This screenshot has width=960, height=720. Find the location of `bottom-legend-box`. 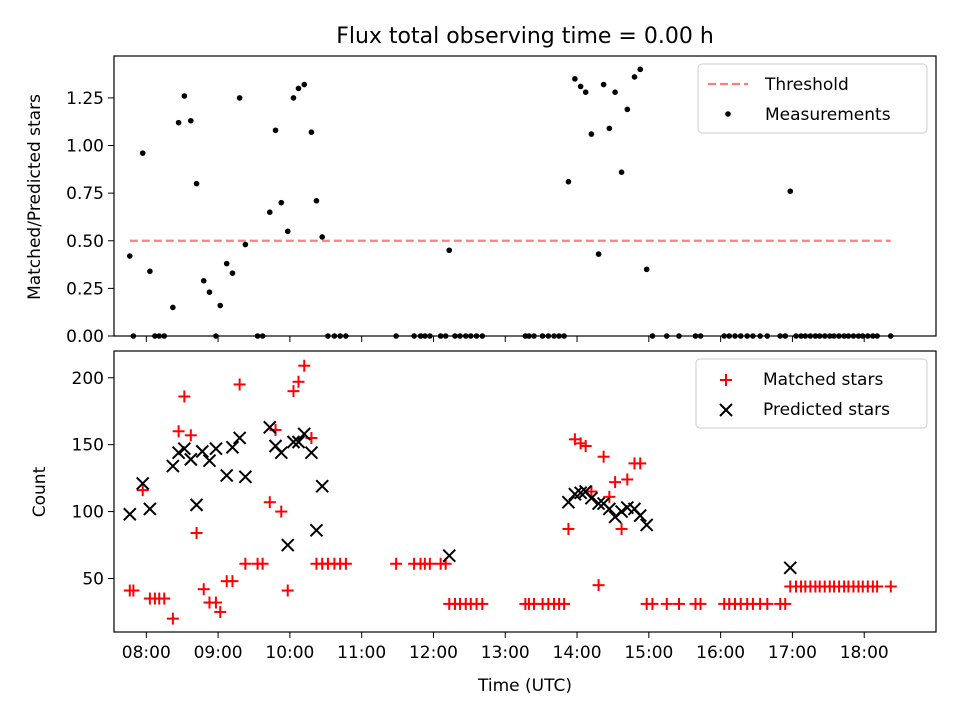

bottom-legend-box is located at coordinates (811, 393).